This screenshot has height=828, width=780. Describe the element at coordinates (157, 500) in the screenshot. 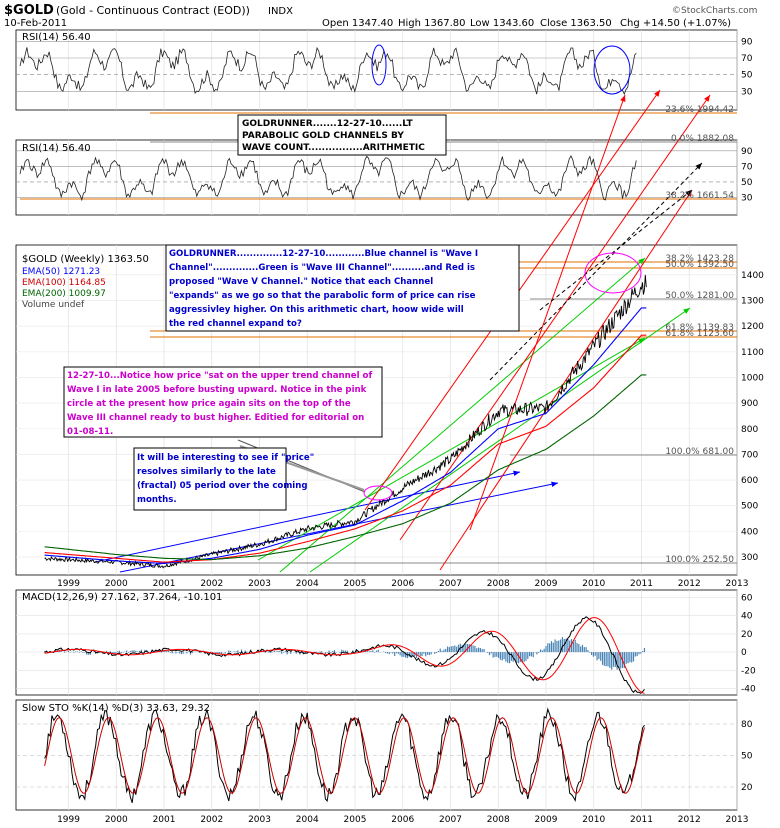

I see `annotation-4-line-4: months.` at that location.